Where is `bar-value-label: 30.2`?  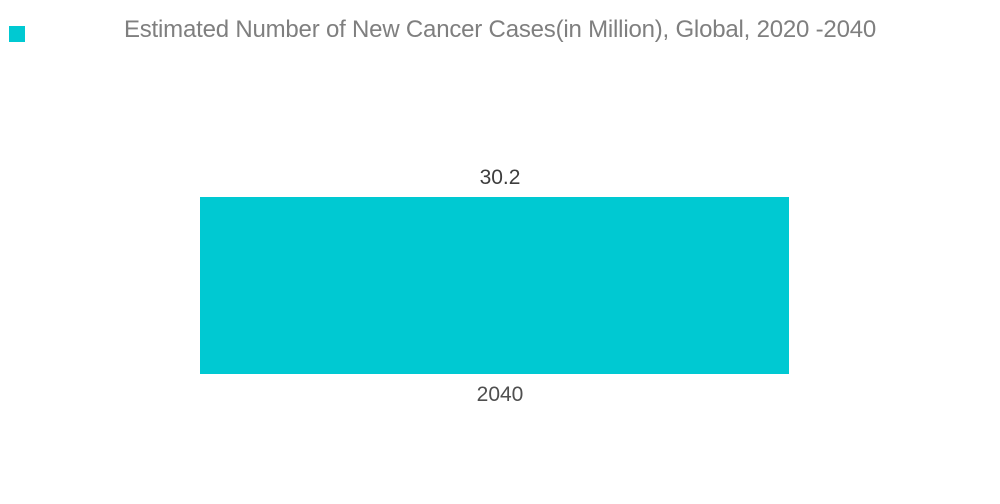 bar-value-label: 30.2 is located at coordinates (500, 177).